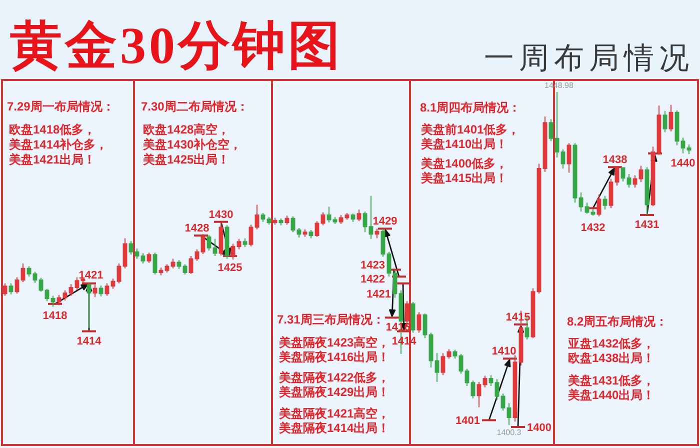 The height and width of the screenshot is (448, 700). I want to click on annotation: 1410, so click(504, 352).